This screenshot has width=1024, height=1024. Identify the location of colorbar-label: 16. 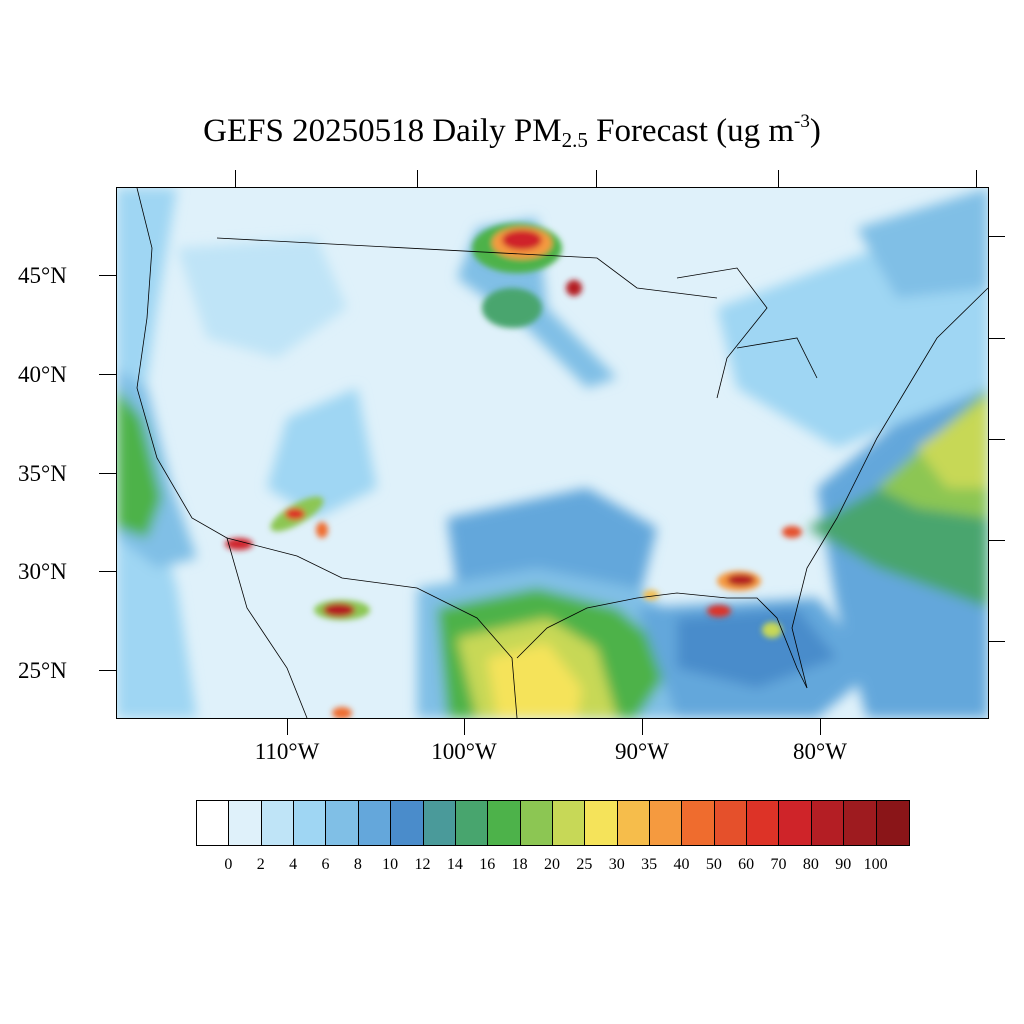
(487, 864).